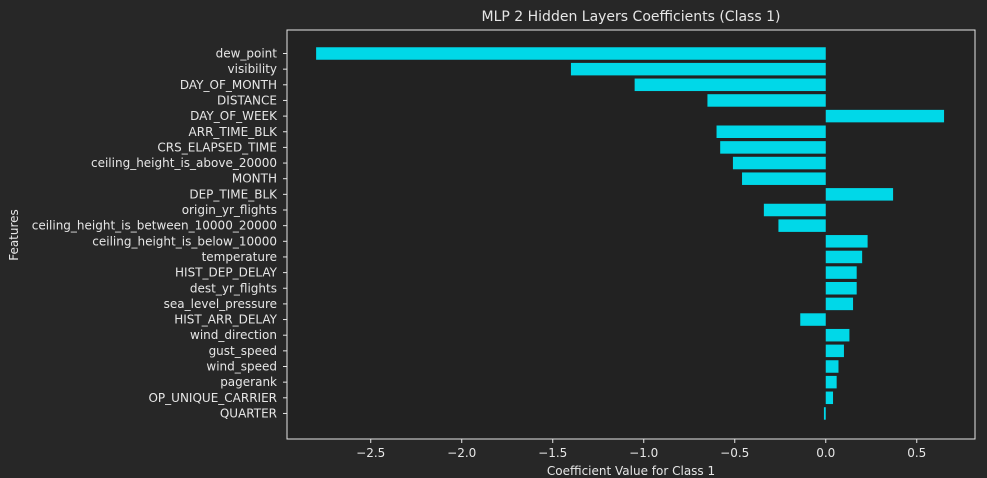 This screenshot has width=987, height=478. Describe the element at coordinates (631, 471) in the screenshot. I see `x-axis-label: Coefficient Value for Class 1` at that location.